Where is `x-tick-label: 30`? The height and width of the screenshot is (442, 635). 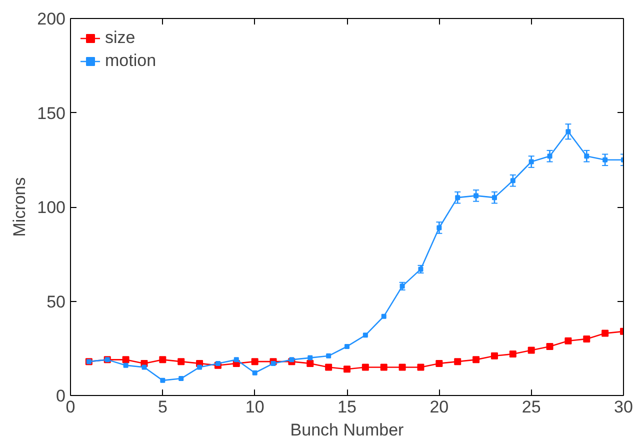
x-tick-label: 30 is located at coordinates (623, 407).